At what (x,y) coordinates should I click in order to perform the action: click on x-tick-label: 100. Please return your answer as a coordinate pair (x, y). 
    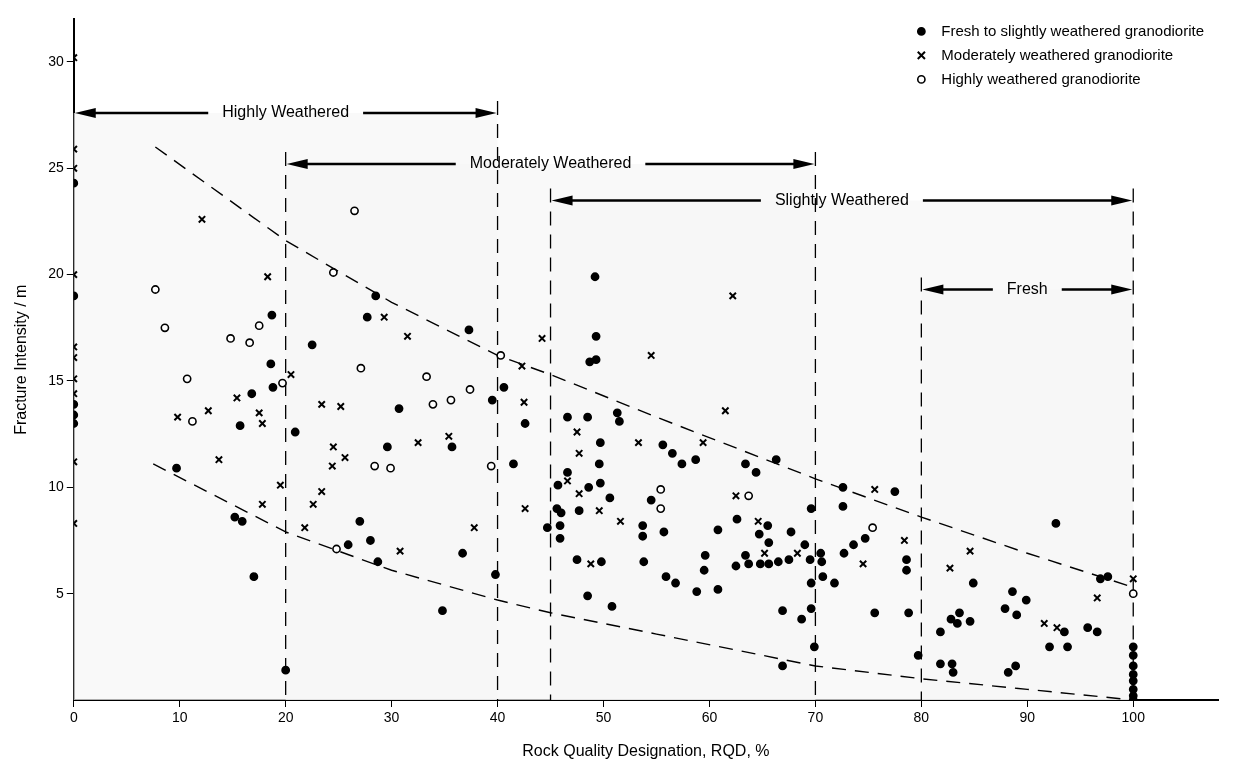
    Looking at the image, I should click on (1133, 717).